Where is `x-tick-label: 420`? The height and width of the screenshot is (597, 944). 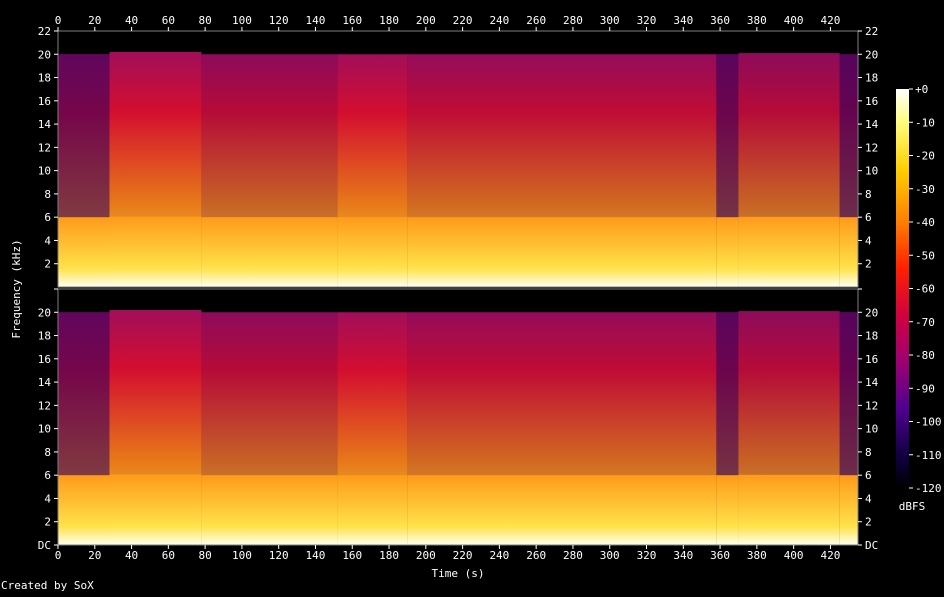 x-tick-label: 420 is located at coordinates (830, 20).